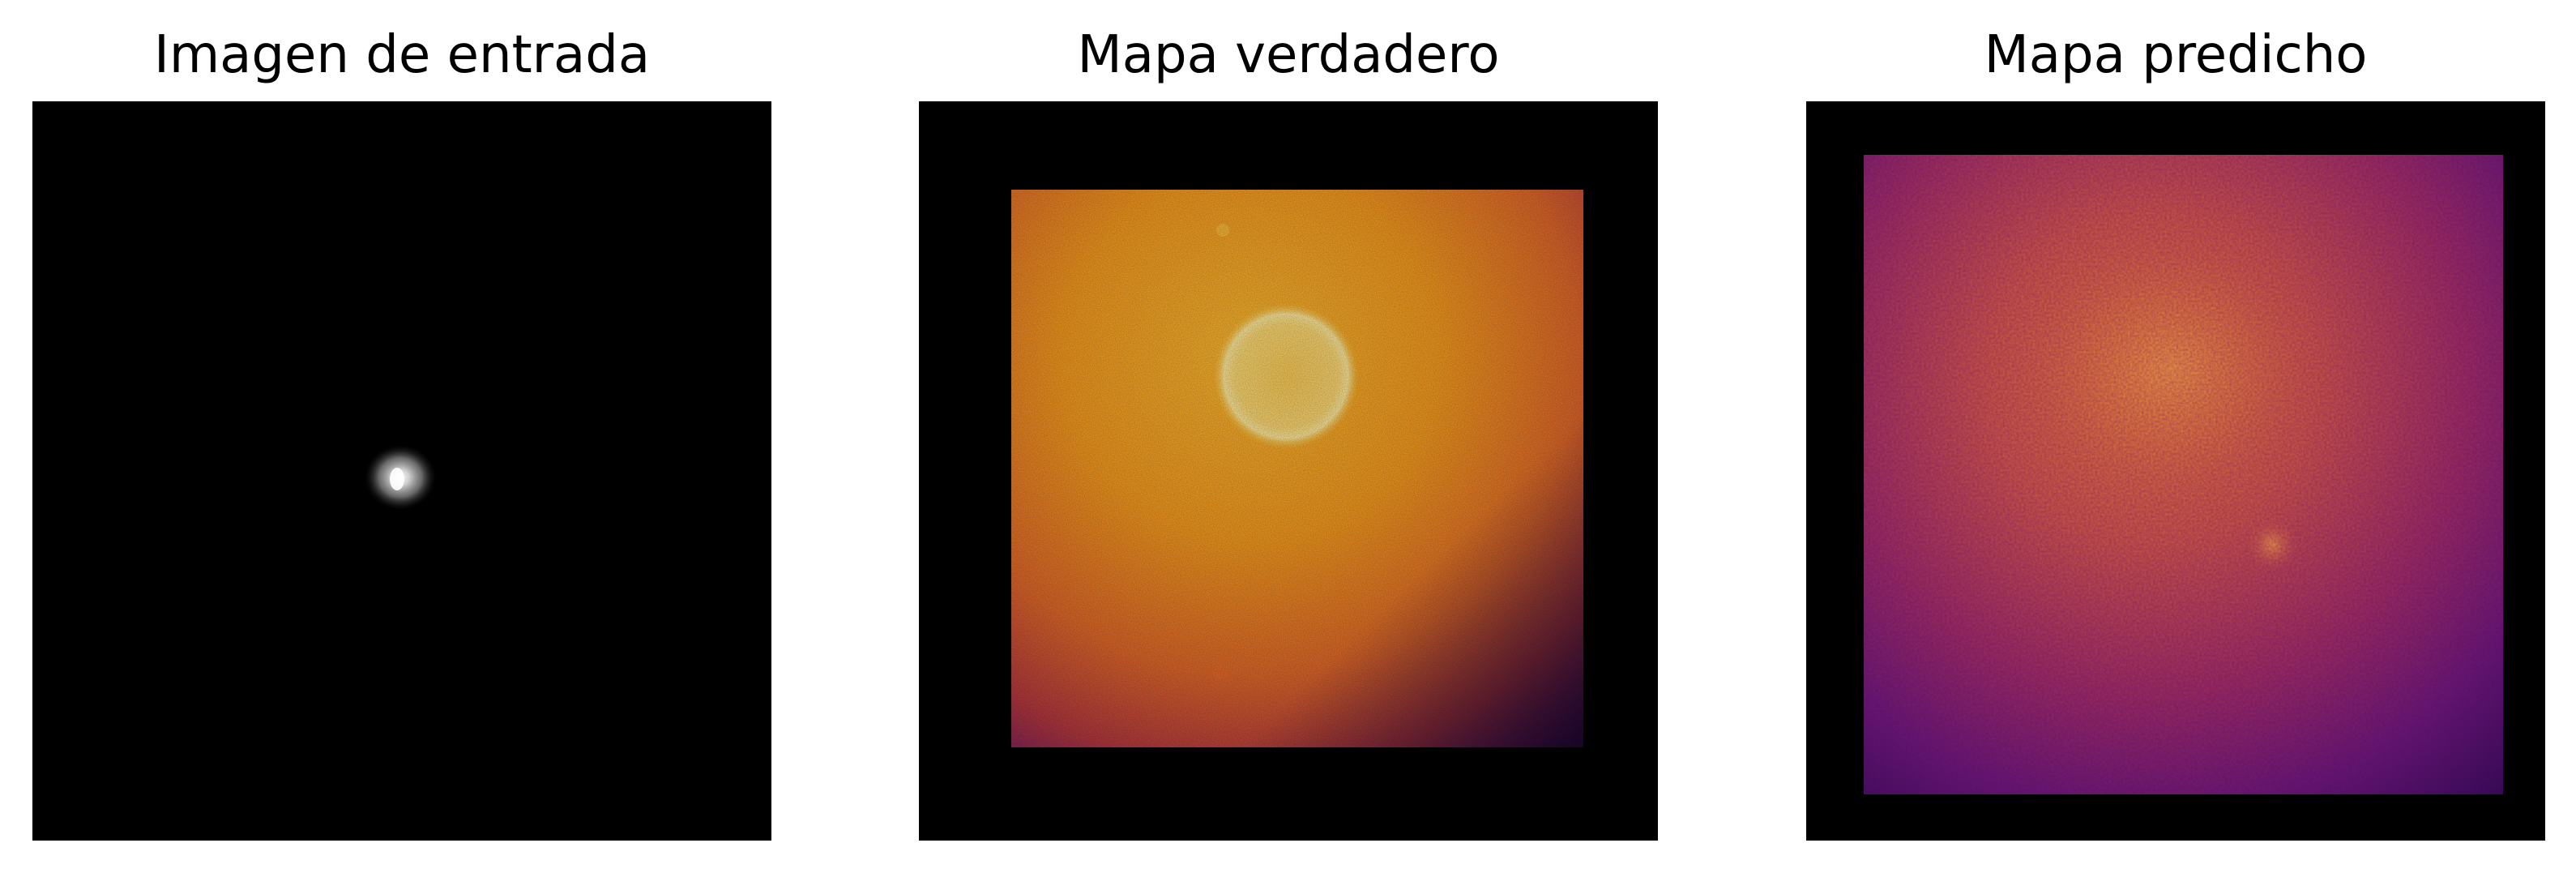 The width and height of the screenshot is (2576, 873). I want to click on panel-title-prediction: Mapa predicho, so click(2176, 55).